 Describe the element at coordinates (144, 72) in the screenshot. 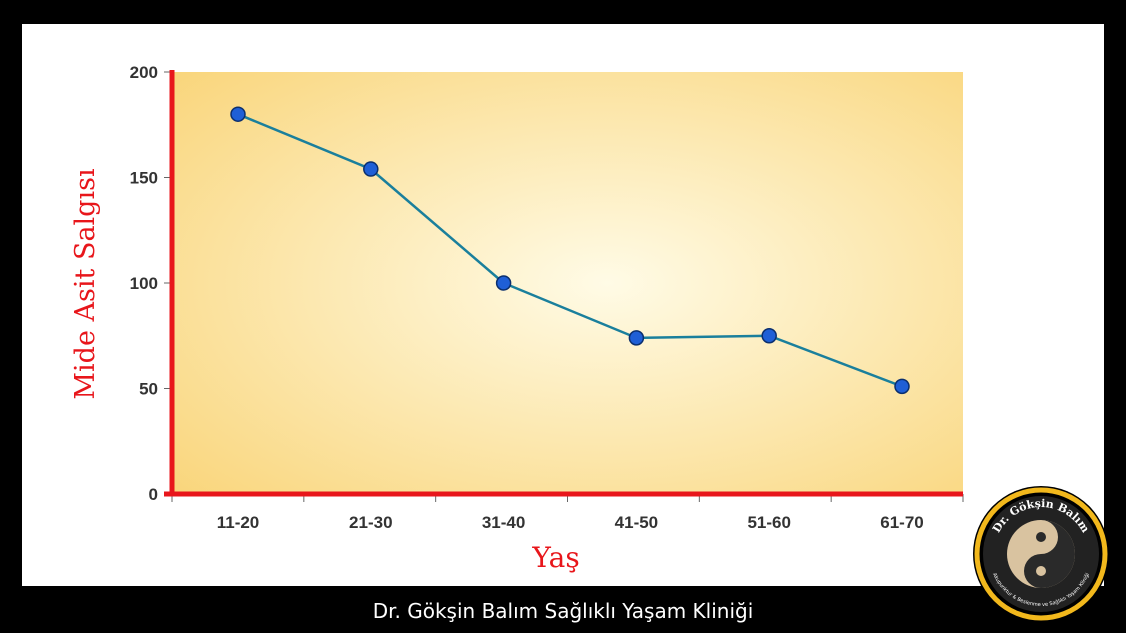

I see `y-tick-label: 200` at that location.